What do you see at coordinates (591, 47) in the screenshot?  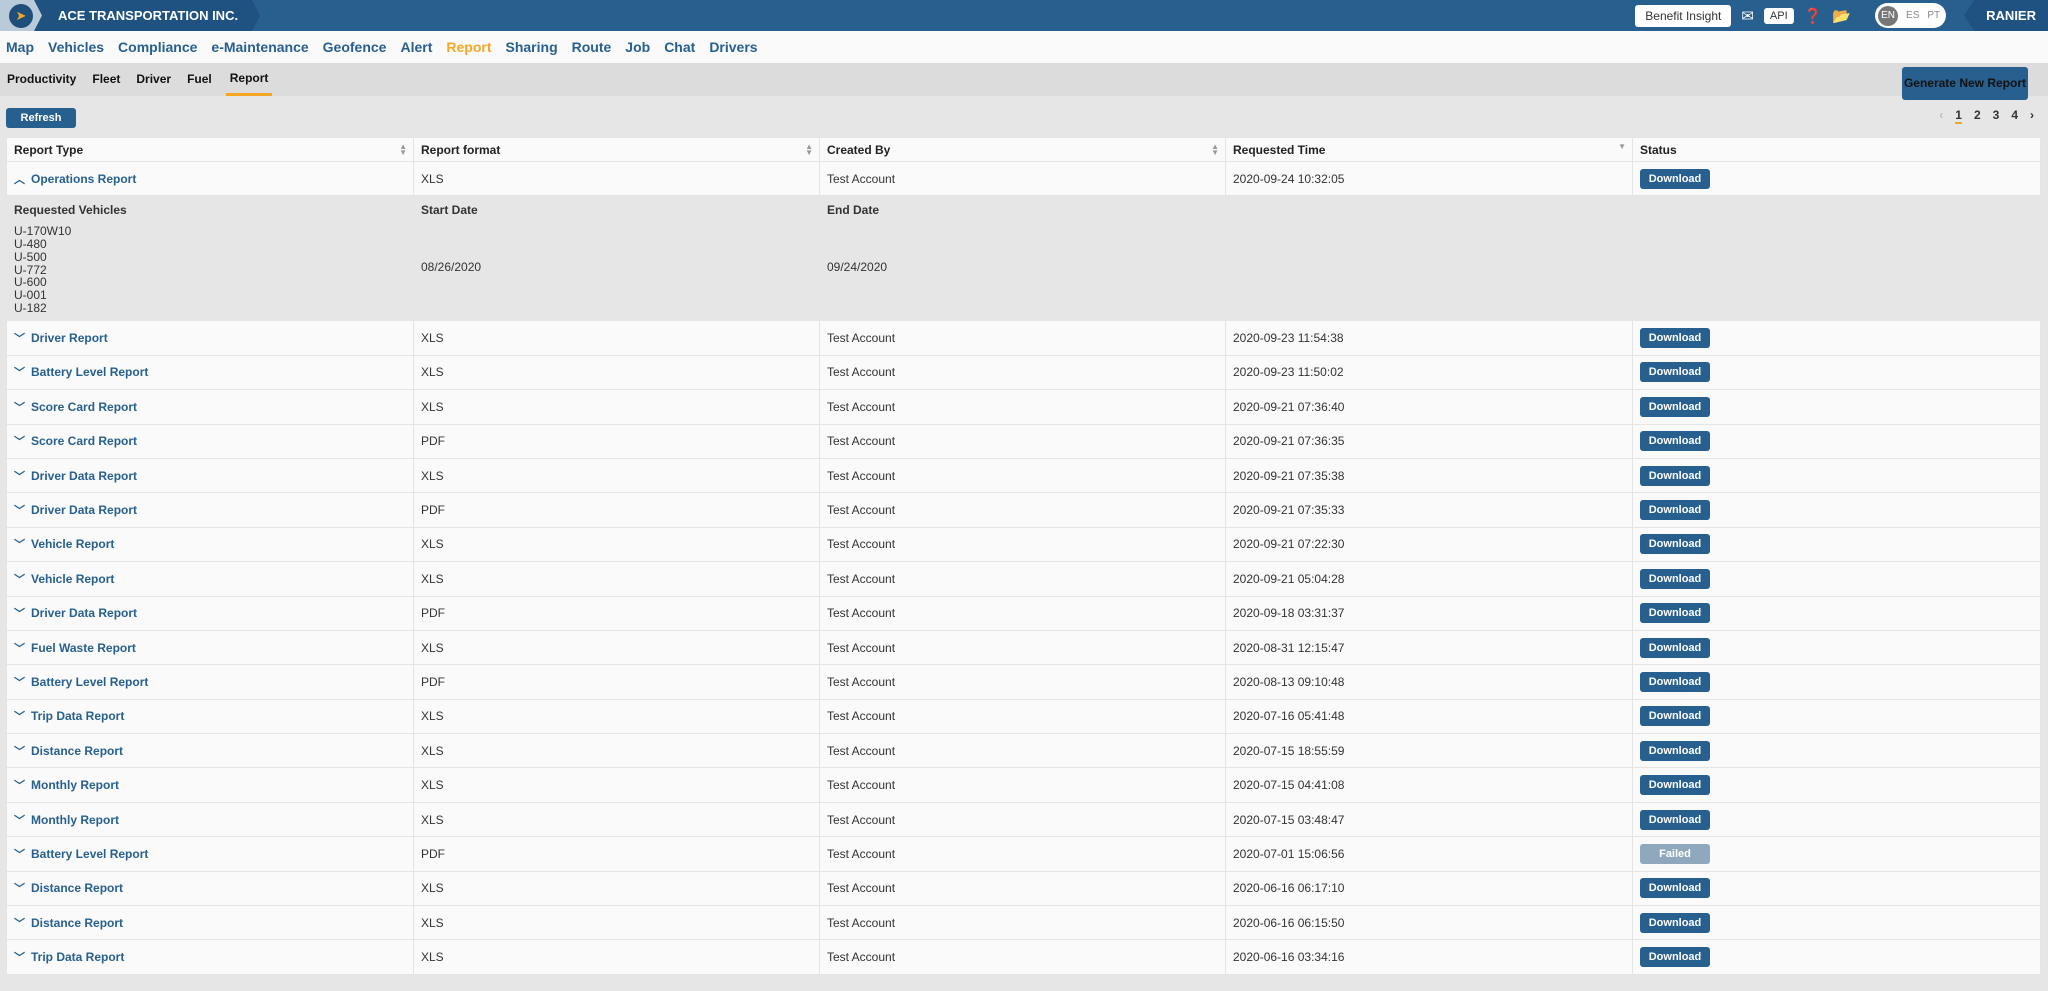 I see `nav-item-route: Route` at bounding box center [591, 47].